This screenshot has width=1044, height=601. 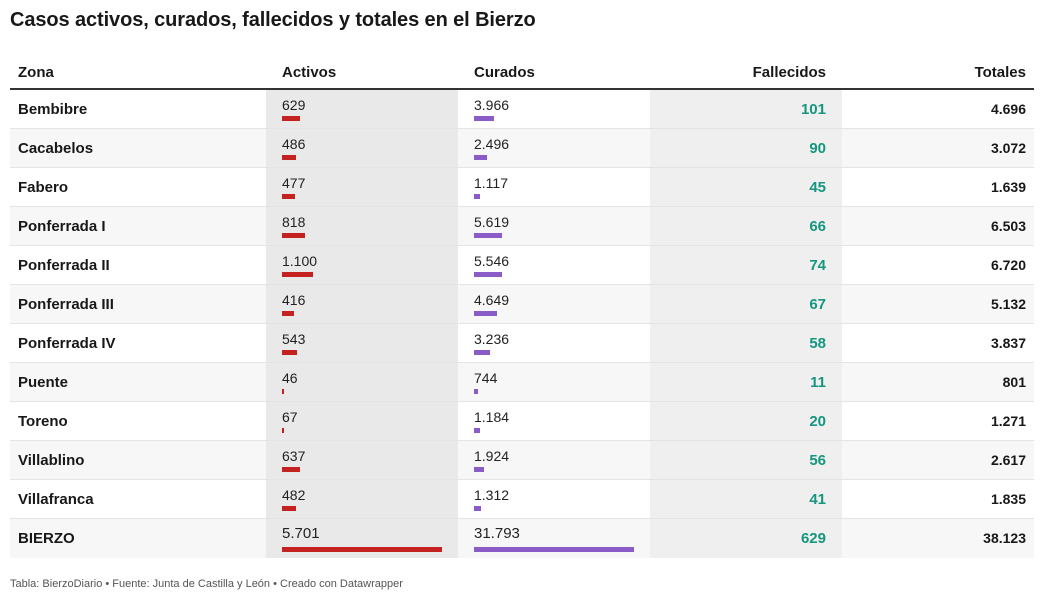 I want to click on table-header: Zona Activos Curados Fallecidos Totales, so click(x=522, y=72).